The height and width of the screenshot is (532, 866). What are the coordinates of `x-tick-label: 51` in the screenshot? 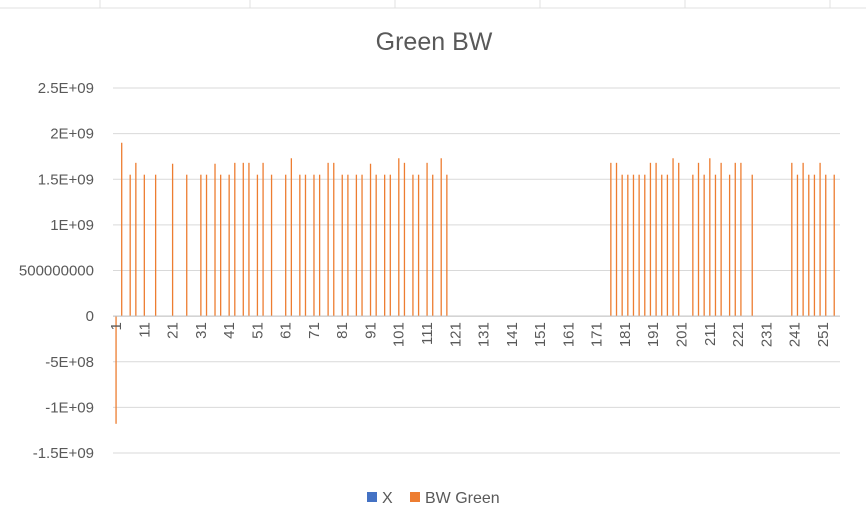 It's located at (257, 330).